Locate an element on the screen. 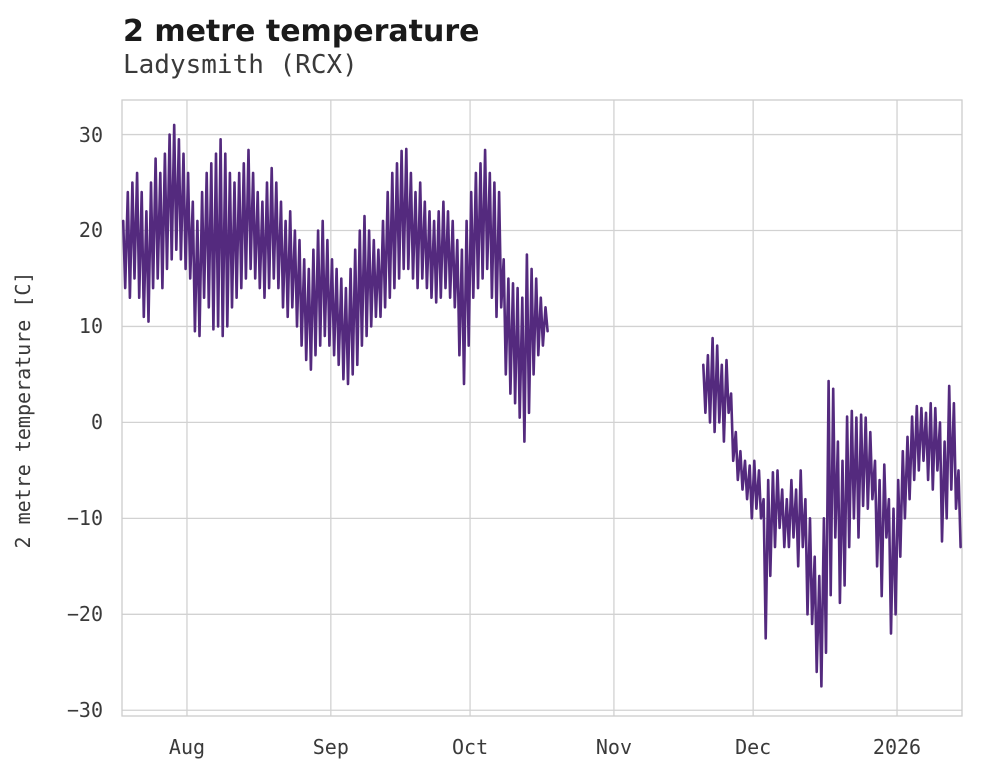 This screenshot has width=981, height=782. y-tick-label: −30 is located at coordinates (84, 710).